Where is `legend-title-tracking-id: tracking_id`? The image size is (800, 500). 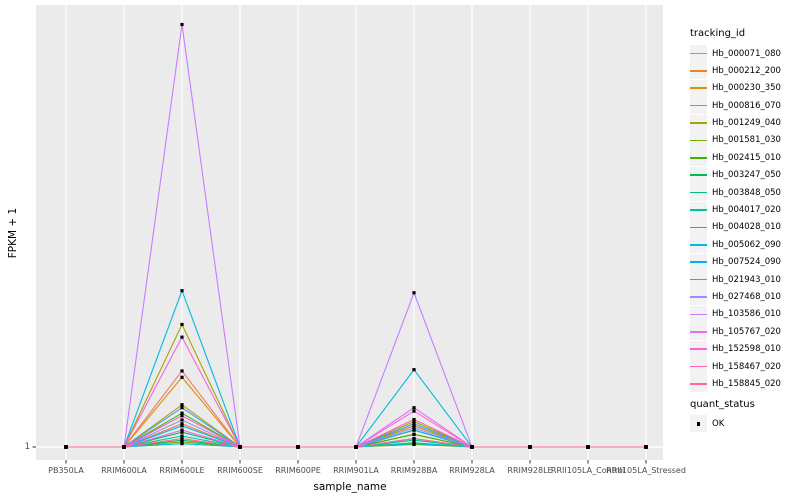
legend-title-tracking-id: tracking_id is located at coordinates (718, 33).